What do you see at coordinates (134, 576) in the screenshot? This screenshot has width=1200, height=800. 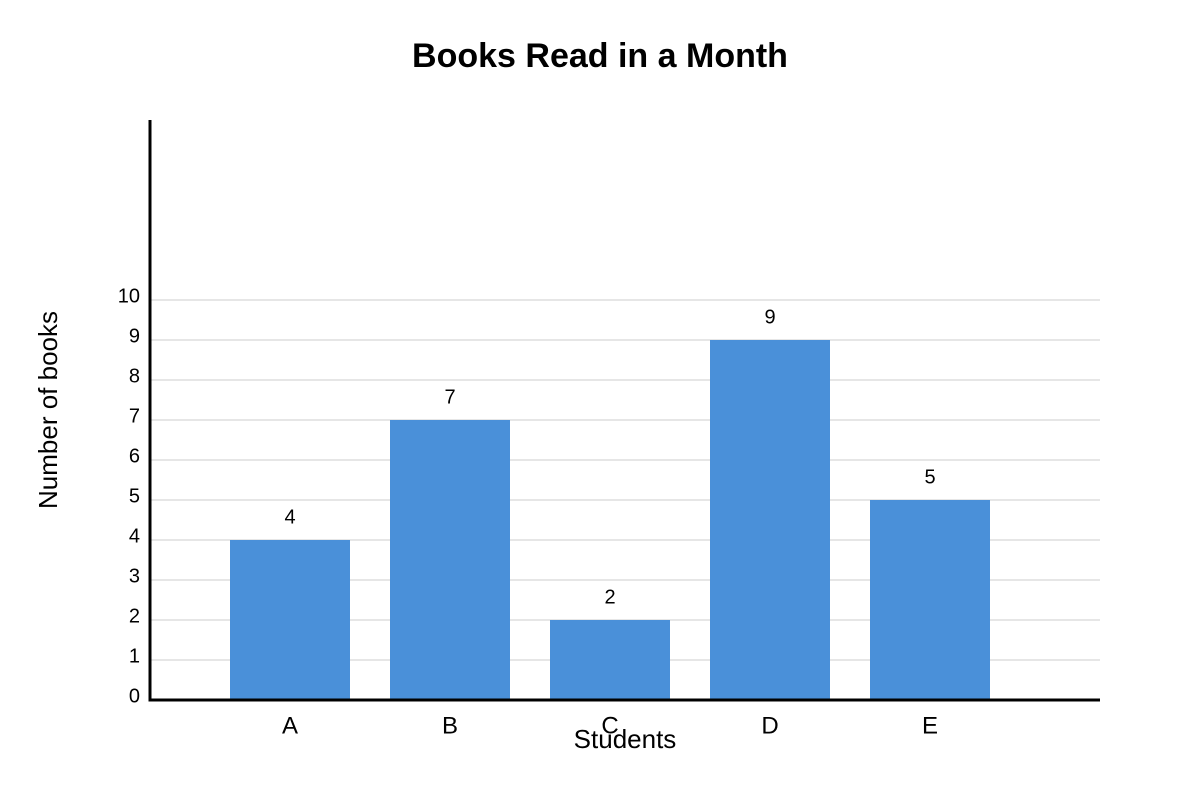 I see `y-tick-label: 3` at bounding box center [134, 576].